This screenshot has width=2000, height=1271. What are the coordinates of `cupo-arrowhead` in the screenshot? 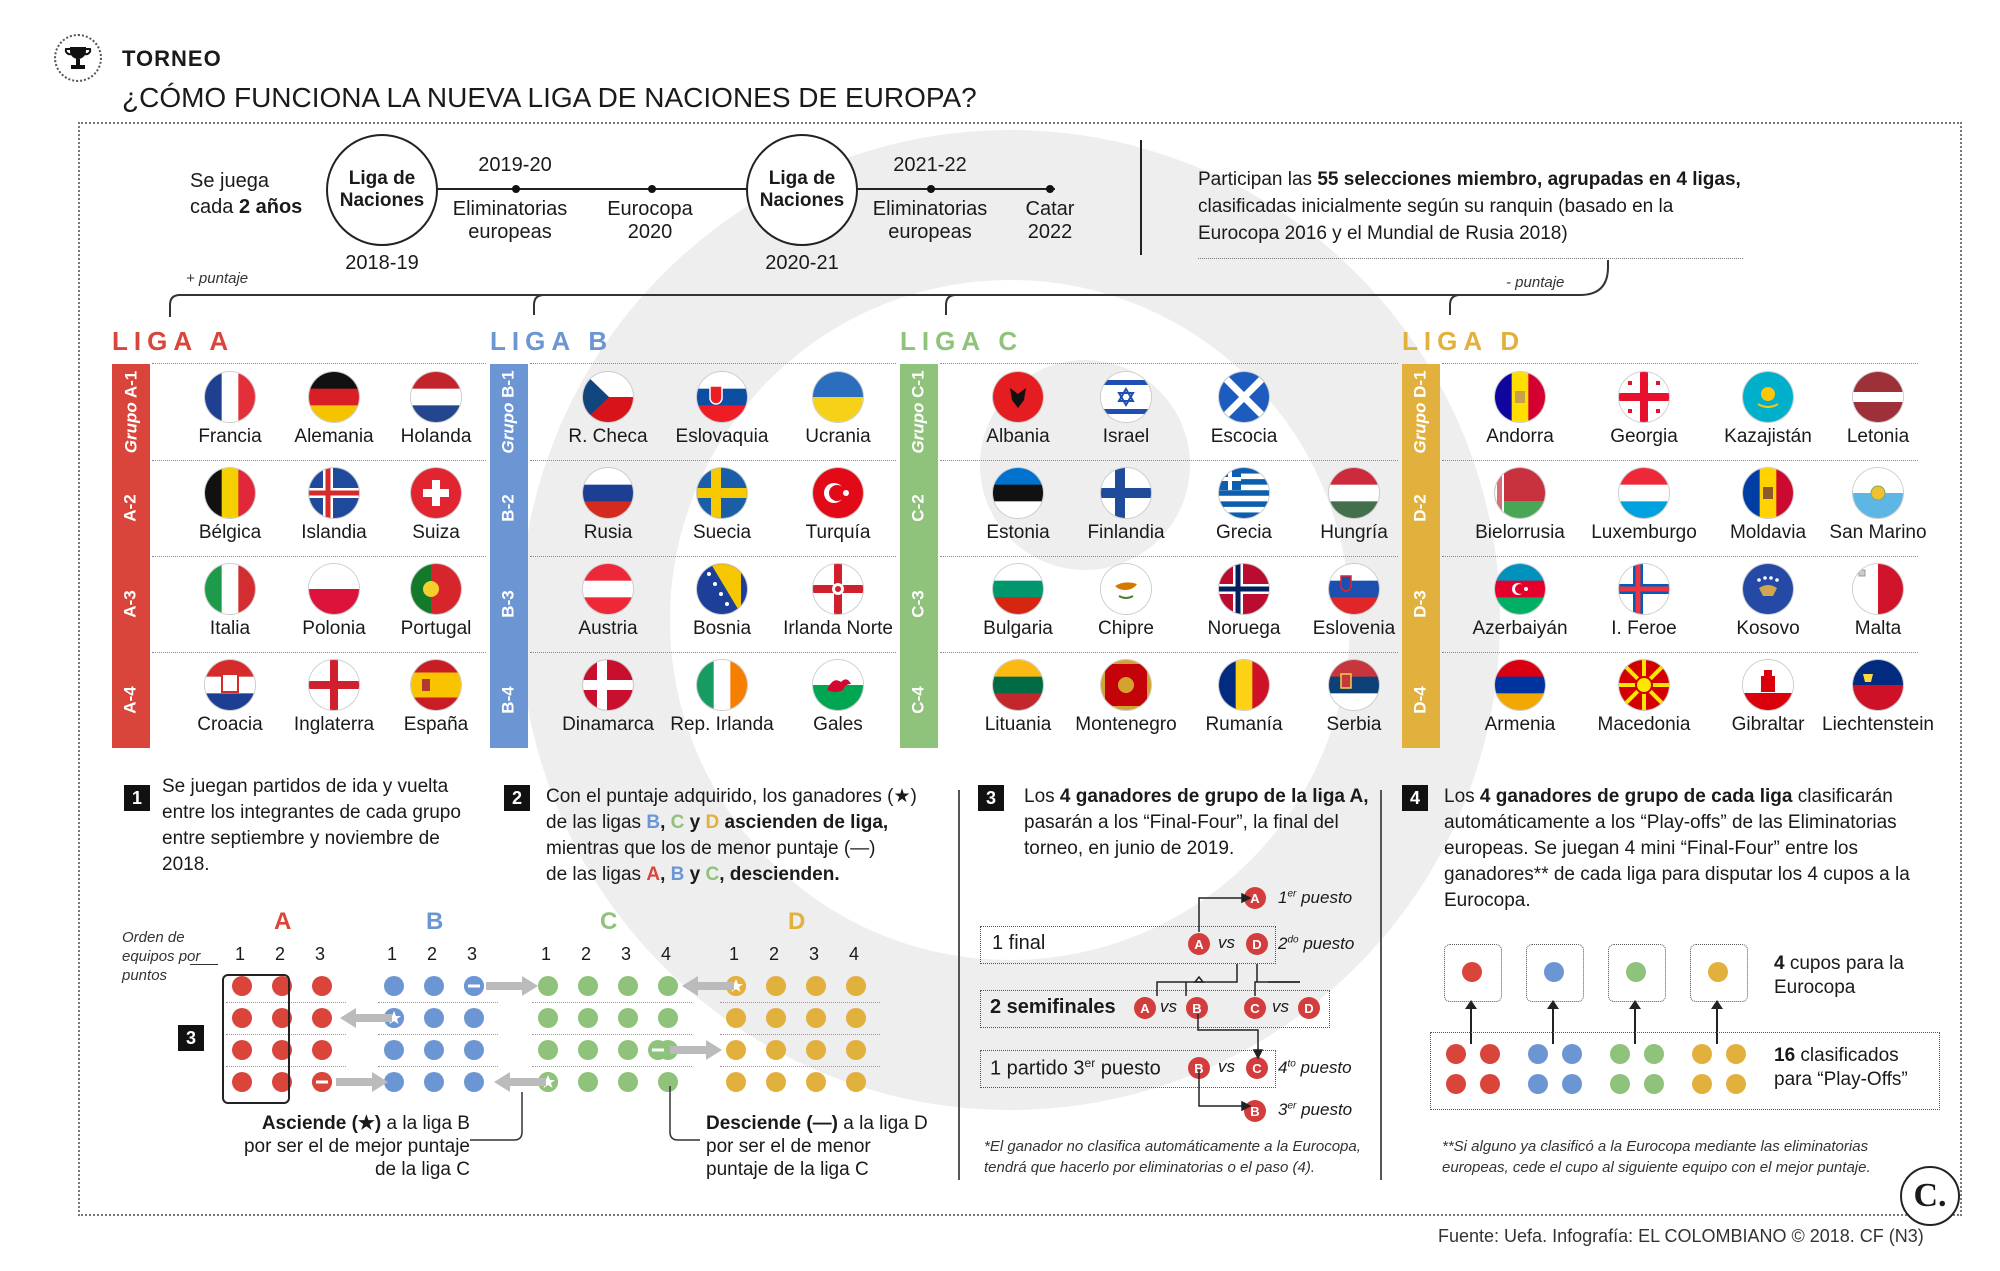 It's located at (1635, 1004).